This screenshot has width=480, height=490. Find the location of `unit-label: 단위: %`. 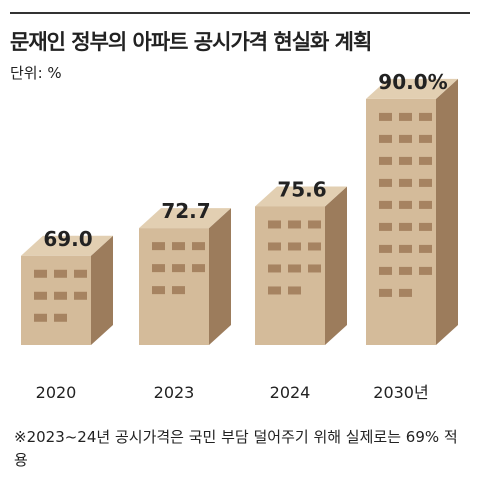

unit-label: 단위: % is located at coordinates (36, 73).